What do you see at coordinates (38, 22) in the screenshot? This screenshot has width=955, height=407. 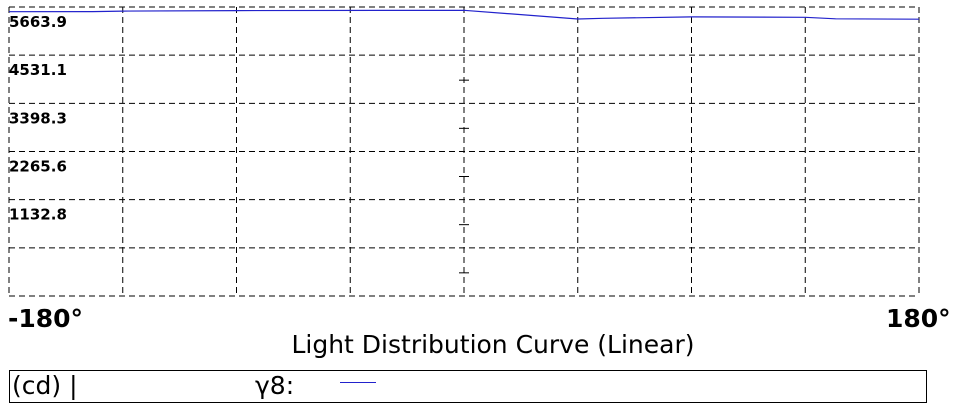 I see `y-tick-label: 5663.9` at bounding box center [38, 22].